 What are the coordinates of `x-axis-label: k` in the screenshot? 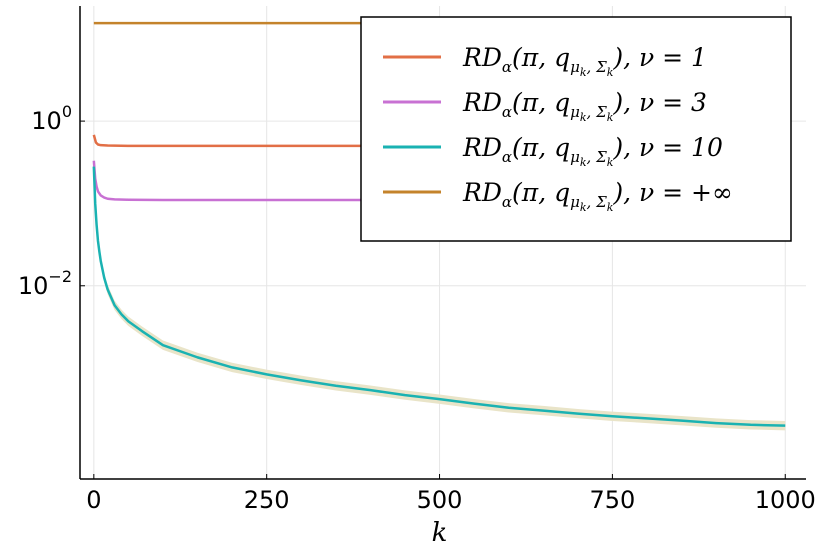 It's located at (440, 533).